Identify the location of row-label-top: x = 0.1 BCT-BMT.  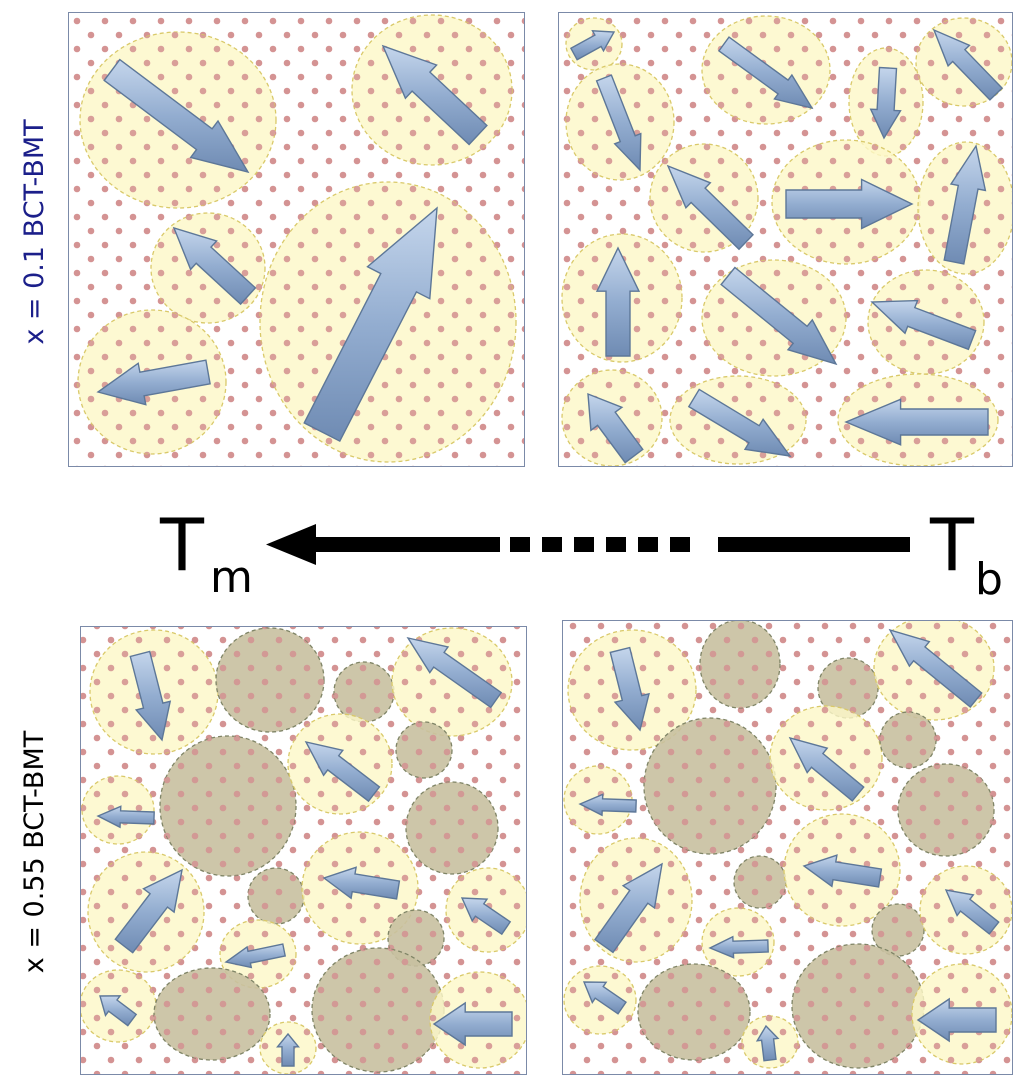
(34, 232).